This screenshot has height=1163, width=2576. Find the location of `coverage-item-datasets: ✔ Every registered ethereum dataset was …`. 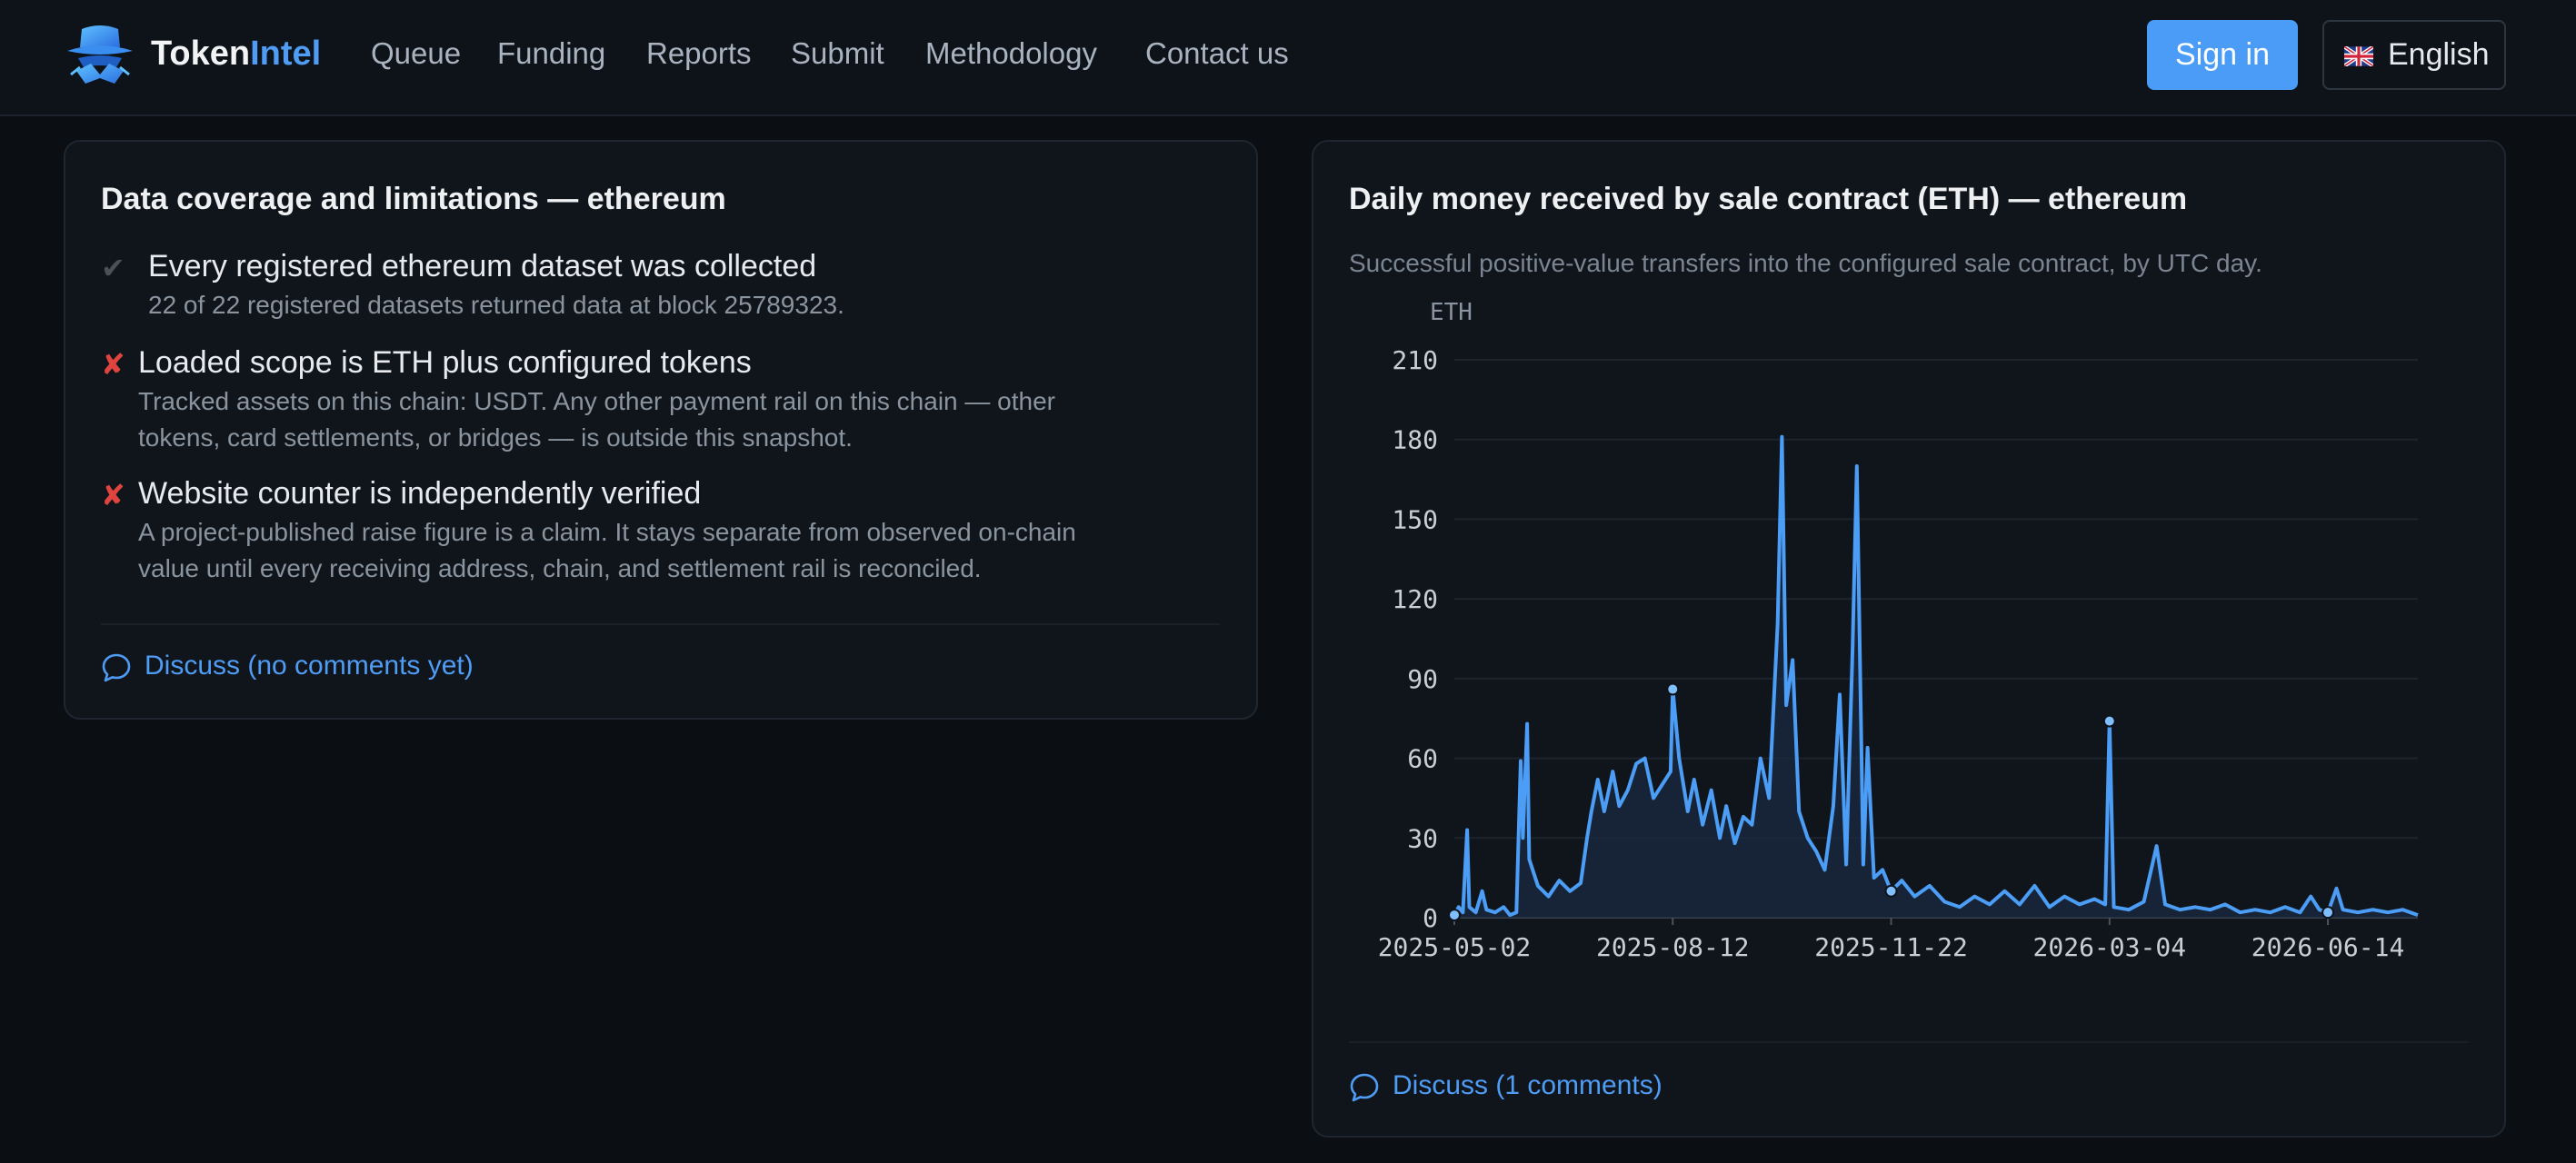

coverage-item-datasets: ✔ Every registered ethereum dataset was … is located at coordinates (660, 290).